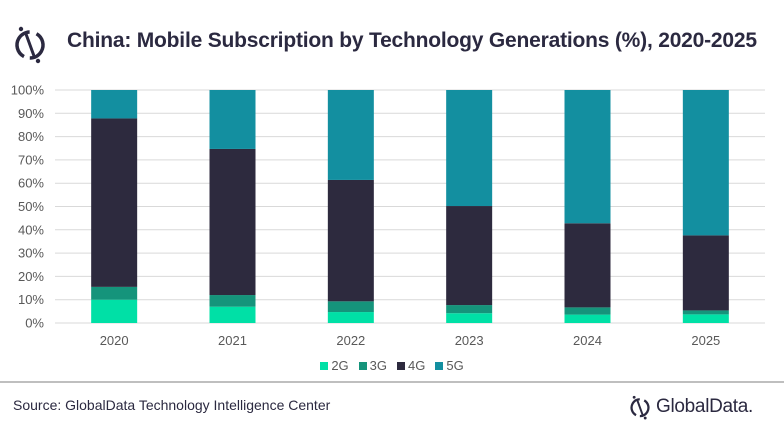  What do you see at coordinates (31, 183) in the screenshot?
I see `y-tick-label: 60%` at bounding box center [31, 183].